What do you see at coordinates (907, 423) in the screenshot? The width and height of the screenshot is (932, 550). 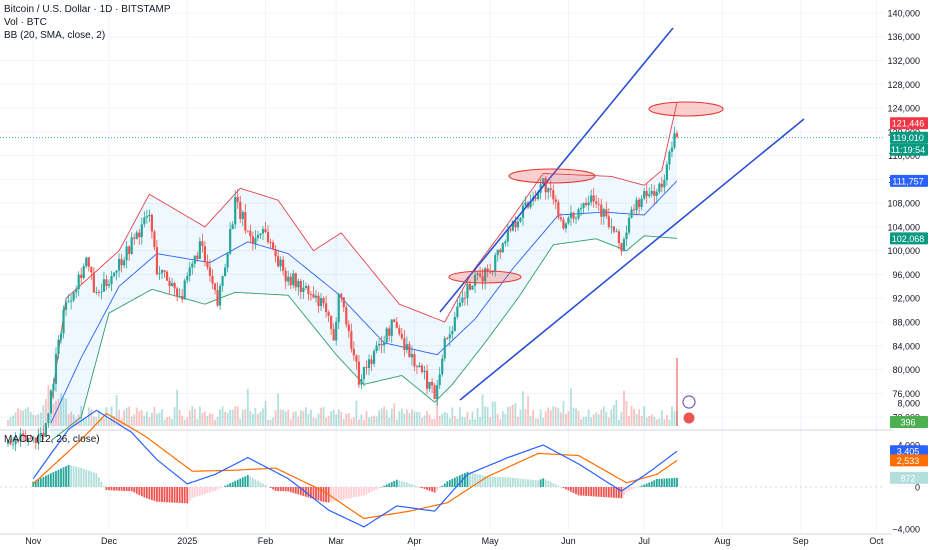 I see `volume-badge: 396` at bounding box center [907, 423].